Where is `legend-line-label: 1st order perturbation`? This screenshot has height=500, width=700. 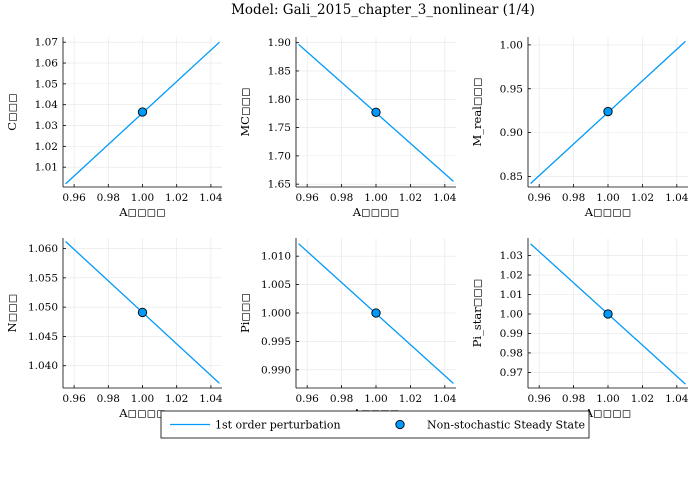
legend-line-label: 1st order perturbation is located at coordinates (278, 425).